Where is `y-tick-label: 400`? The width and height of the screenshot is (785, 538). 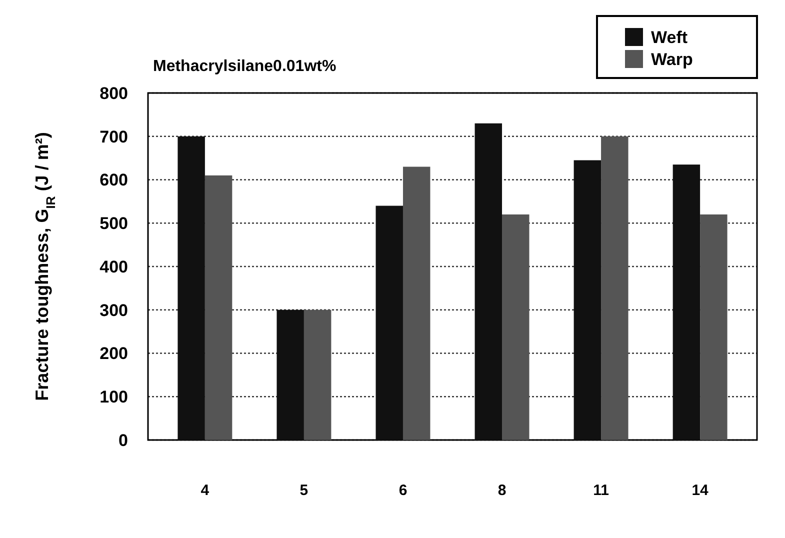
y-tick-label: 400 is located at coordinates (114, 266).